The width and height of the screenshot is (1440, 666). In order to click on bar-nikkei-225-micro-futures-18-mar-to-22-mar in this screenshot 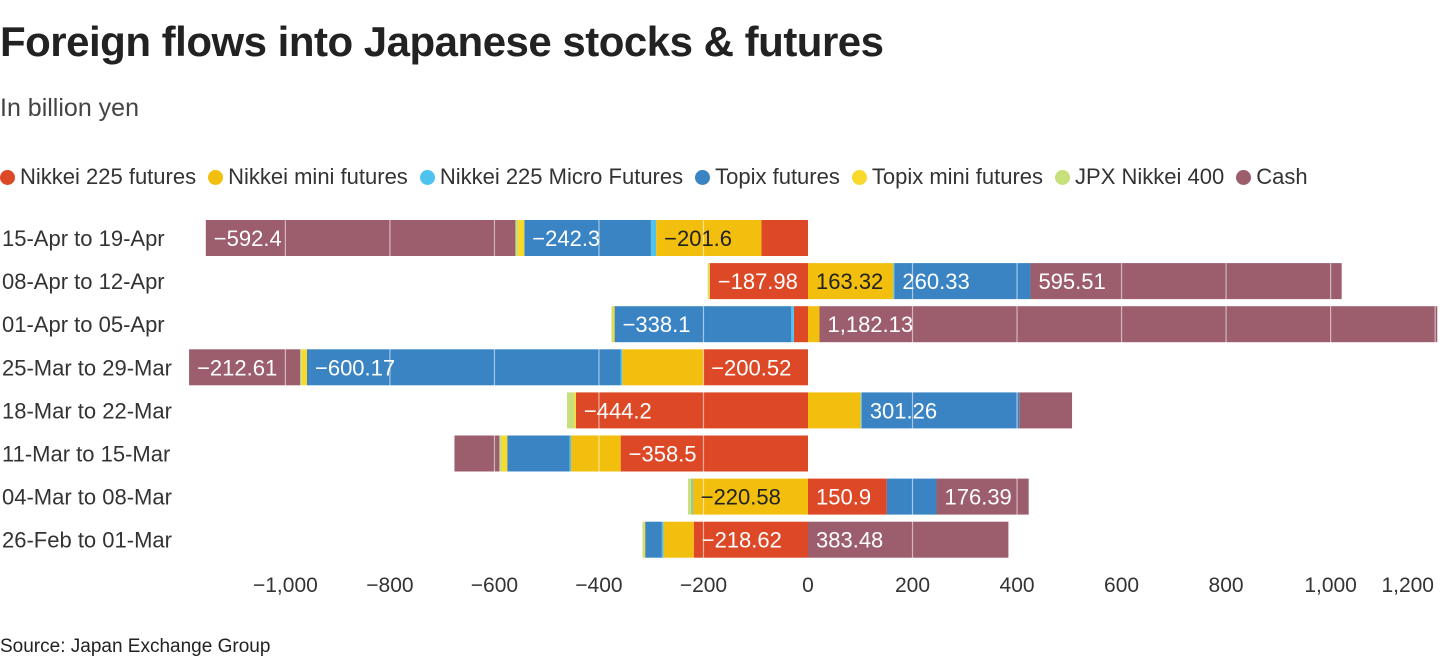, I will do `click(861, 410)`.